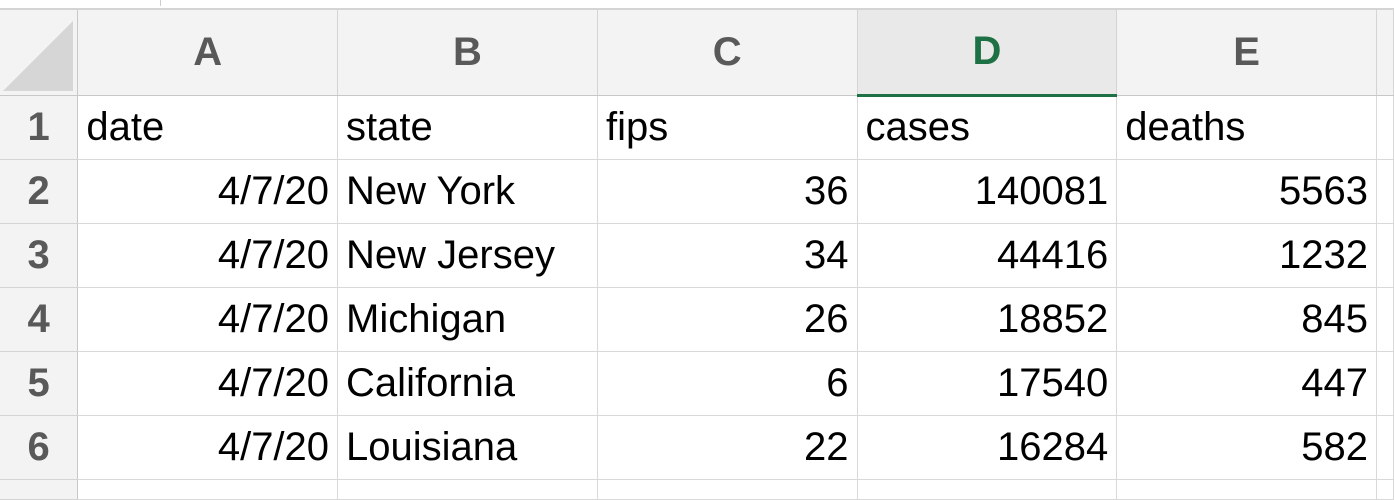 The image size is (1394, 500). What do you see at coordinates (1385, 489) in the screenshot?
I see `cell-f7` at bounding box center [1385, 489].